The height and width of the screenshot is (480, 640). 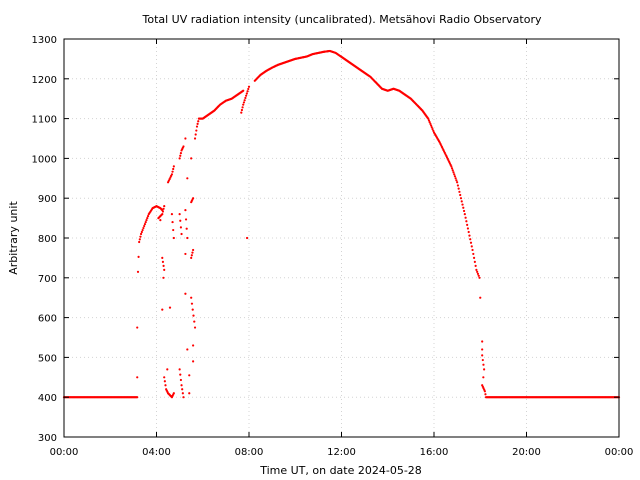 I want to click on y-tick-label: 1100, so click(x=44, y=120).